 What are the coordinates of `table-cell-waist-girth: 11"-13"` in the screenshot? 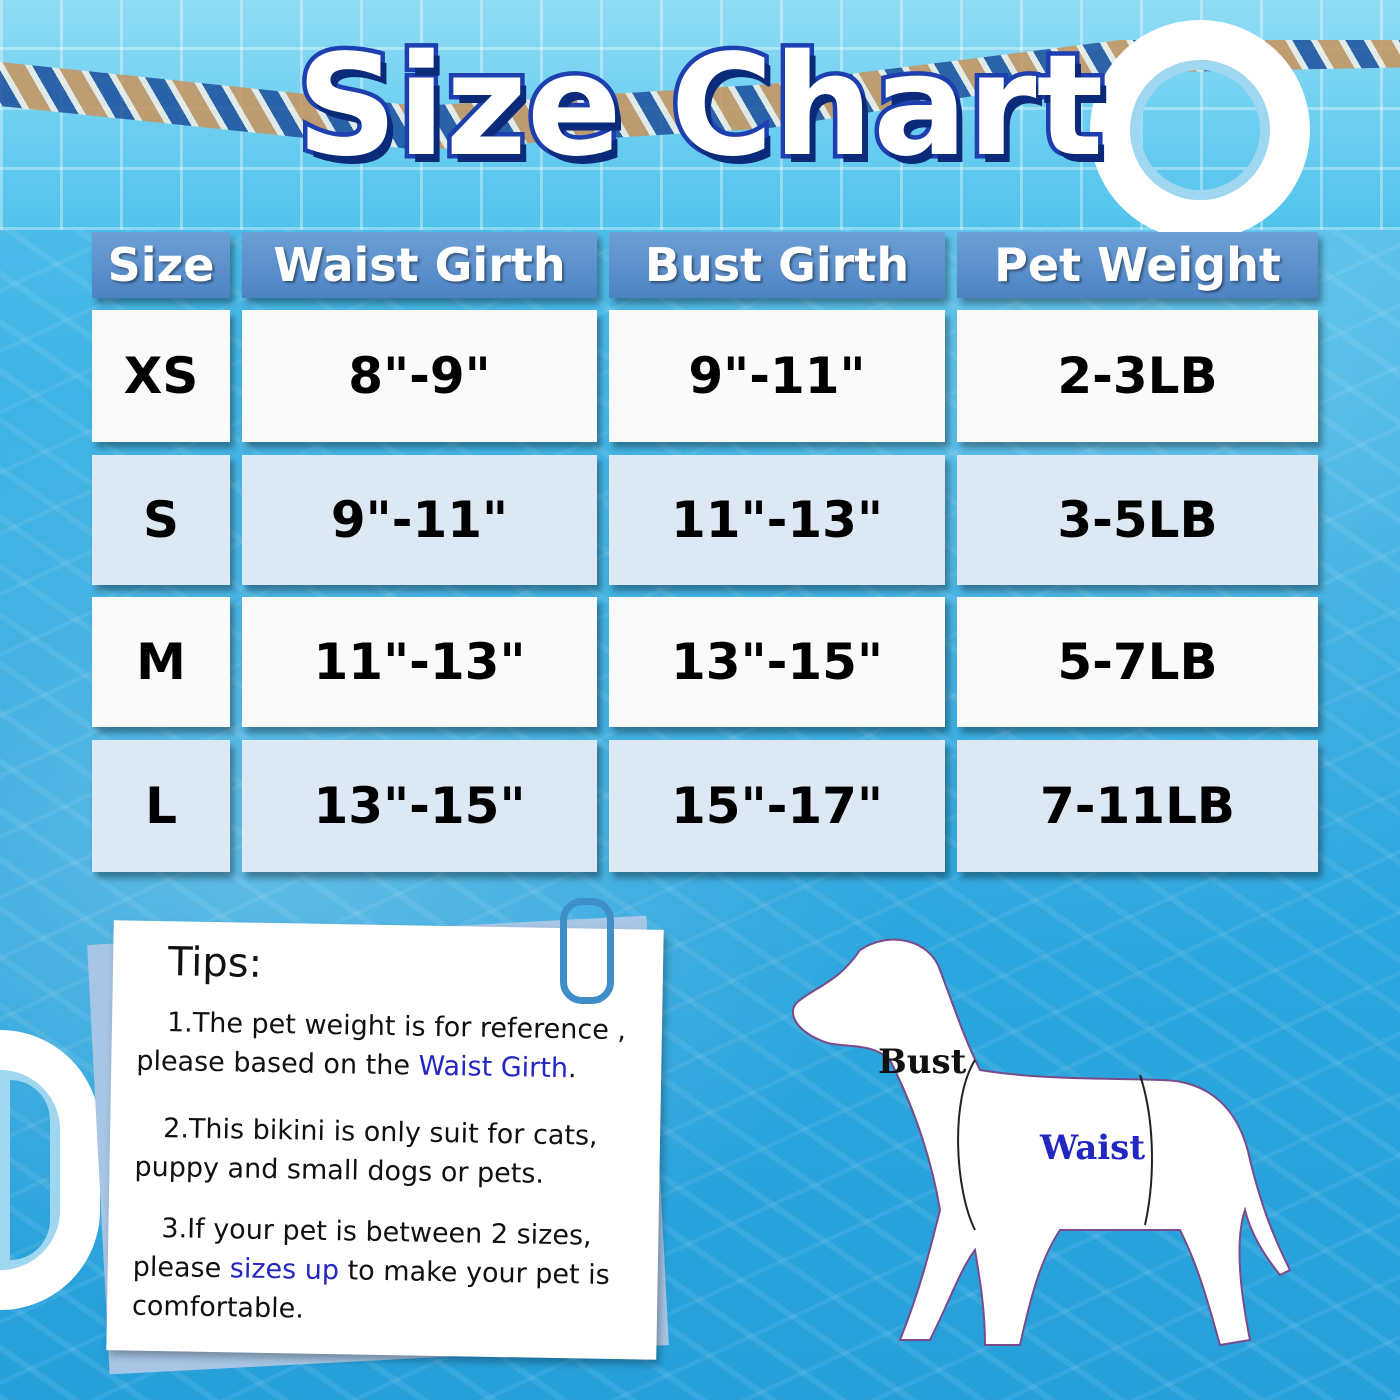 It's located at (419, 662).